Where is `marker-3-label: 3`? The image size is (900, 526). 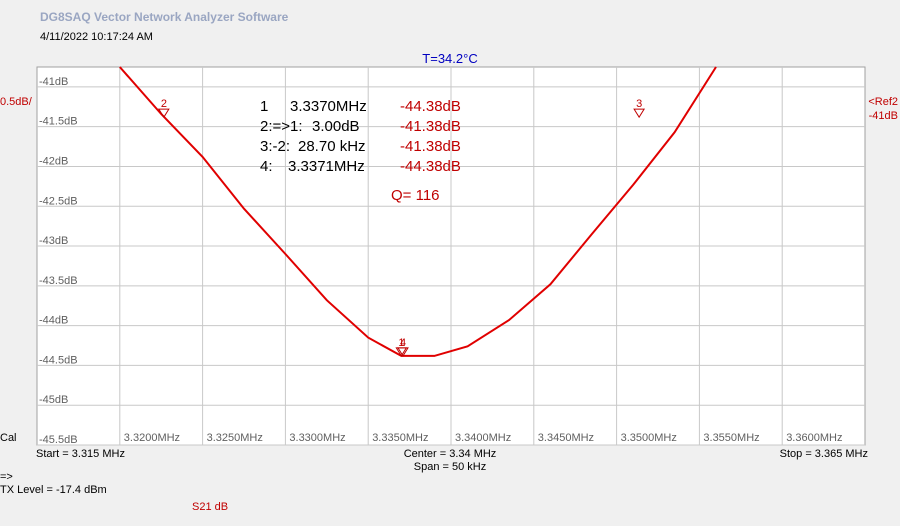
marker-3-label: 3 is located at coordinates (639, 104).